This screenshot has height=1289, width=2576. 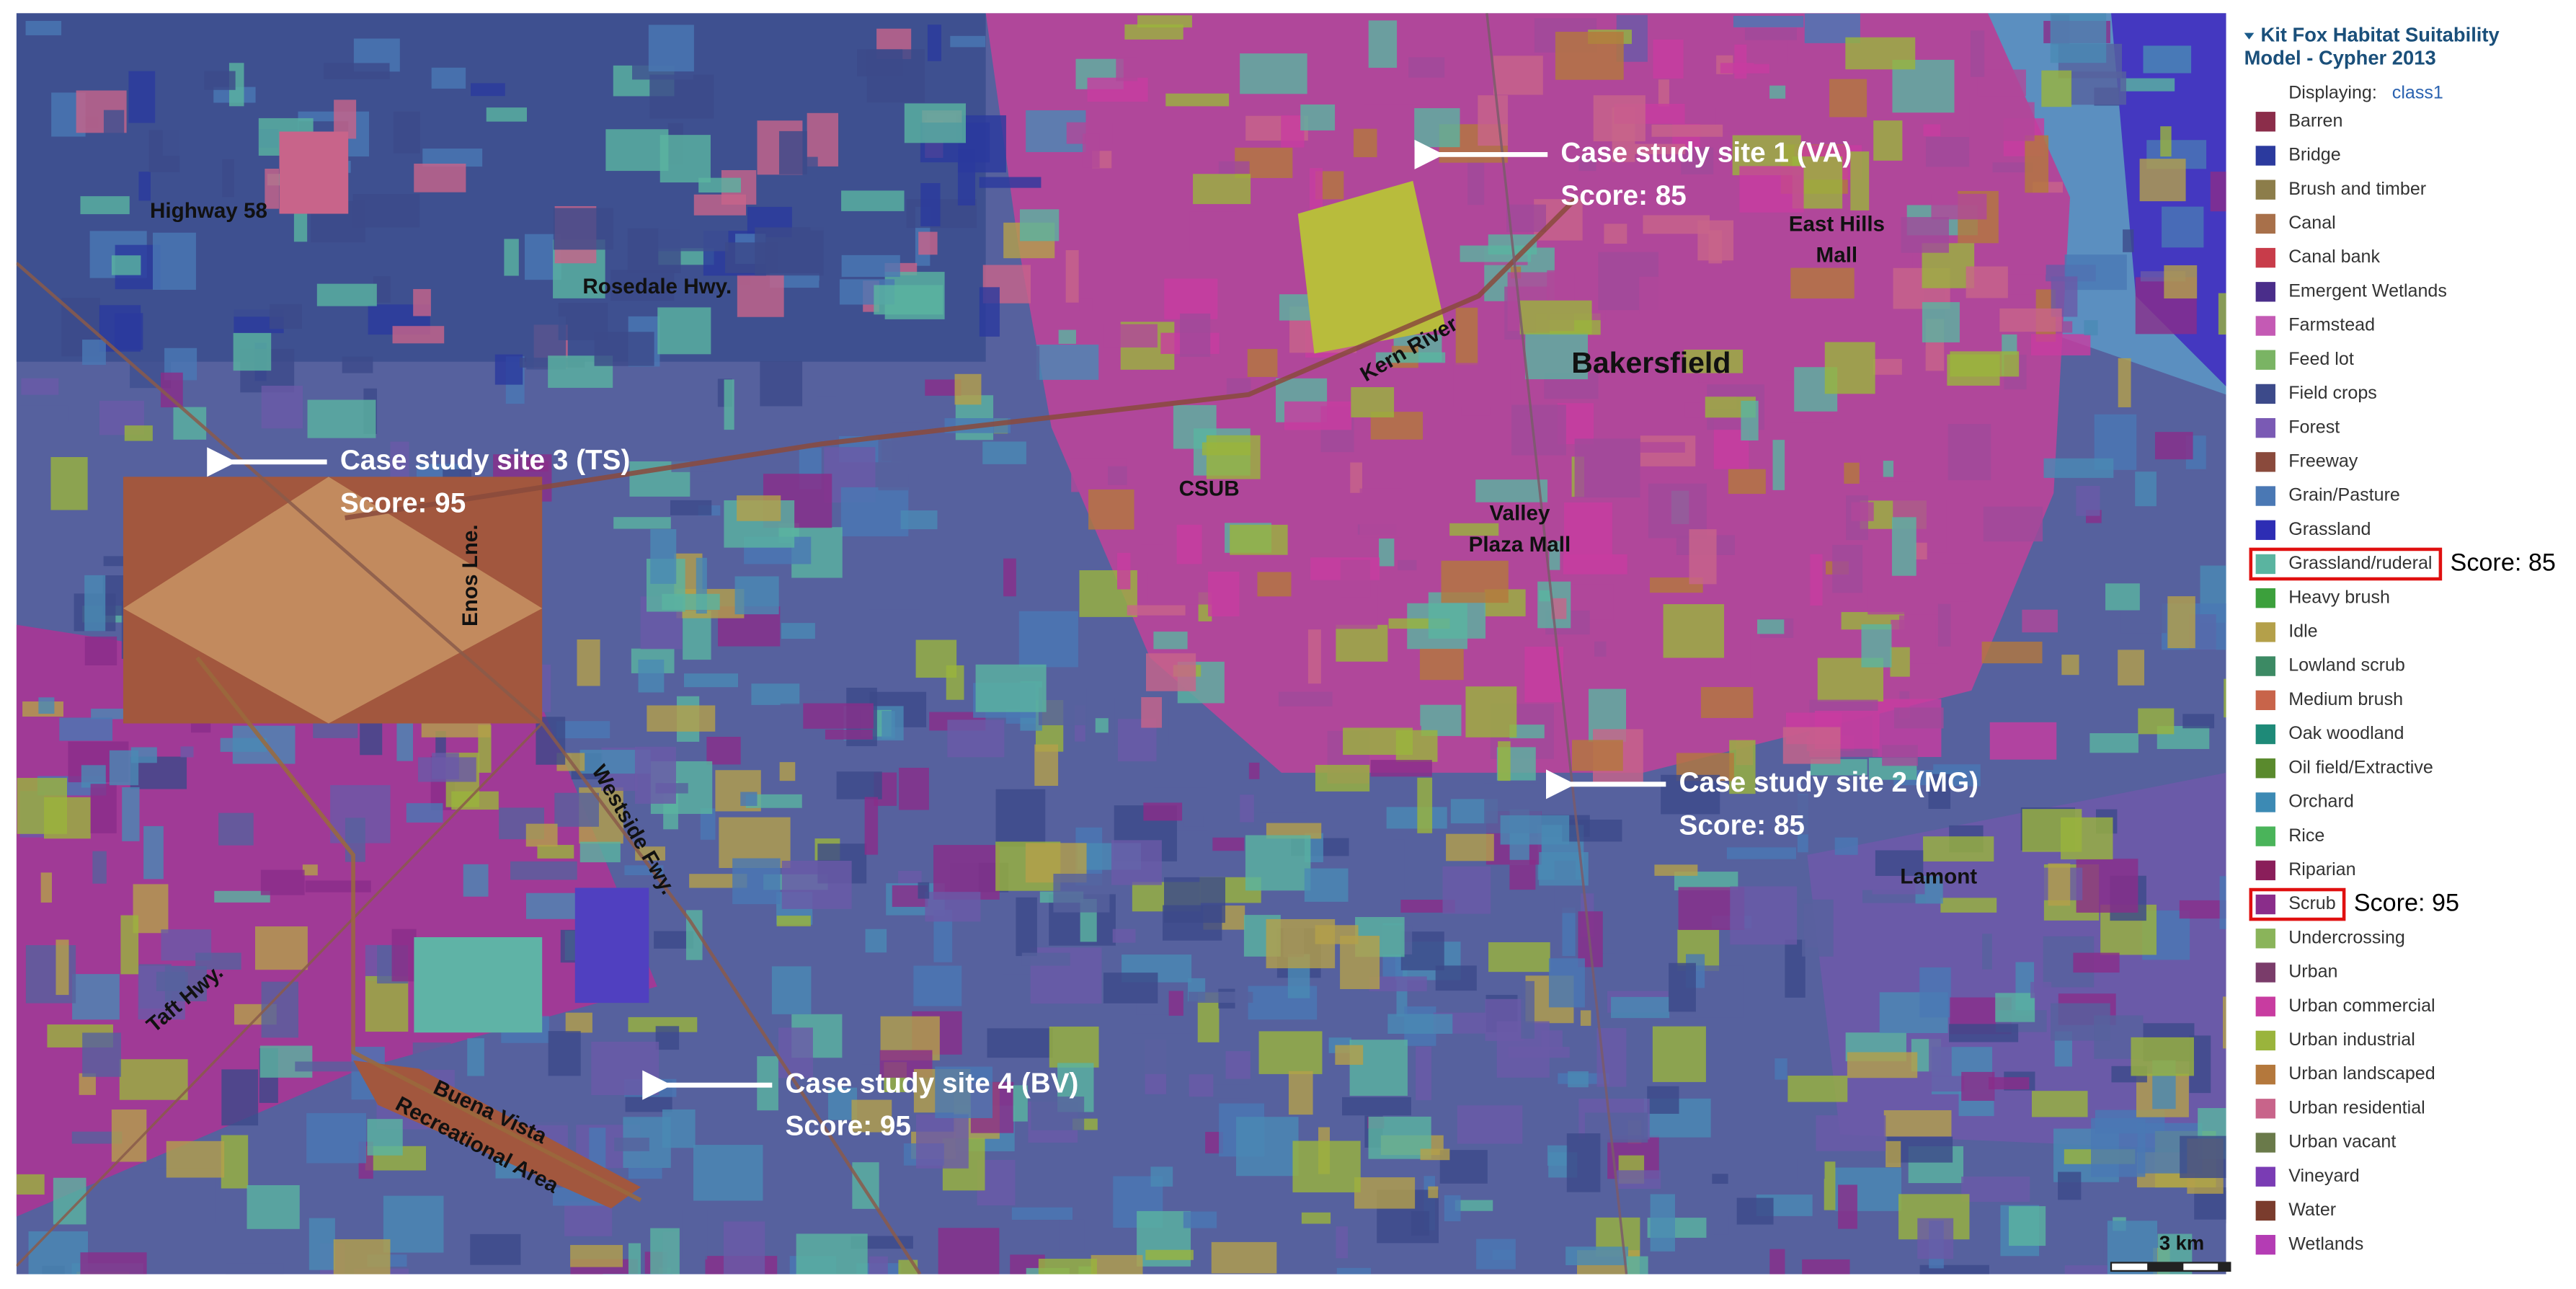 I want to click on parcel-purple, so click(x=611, y=945).